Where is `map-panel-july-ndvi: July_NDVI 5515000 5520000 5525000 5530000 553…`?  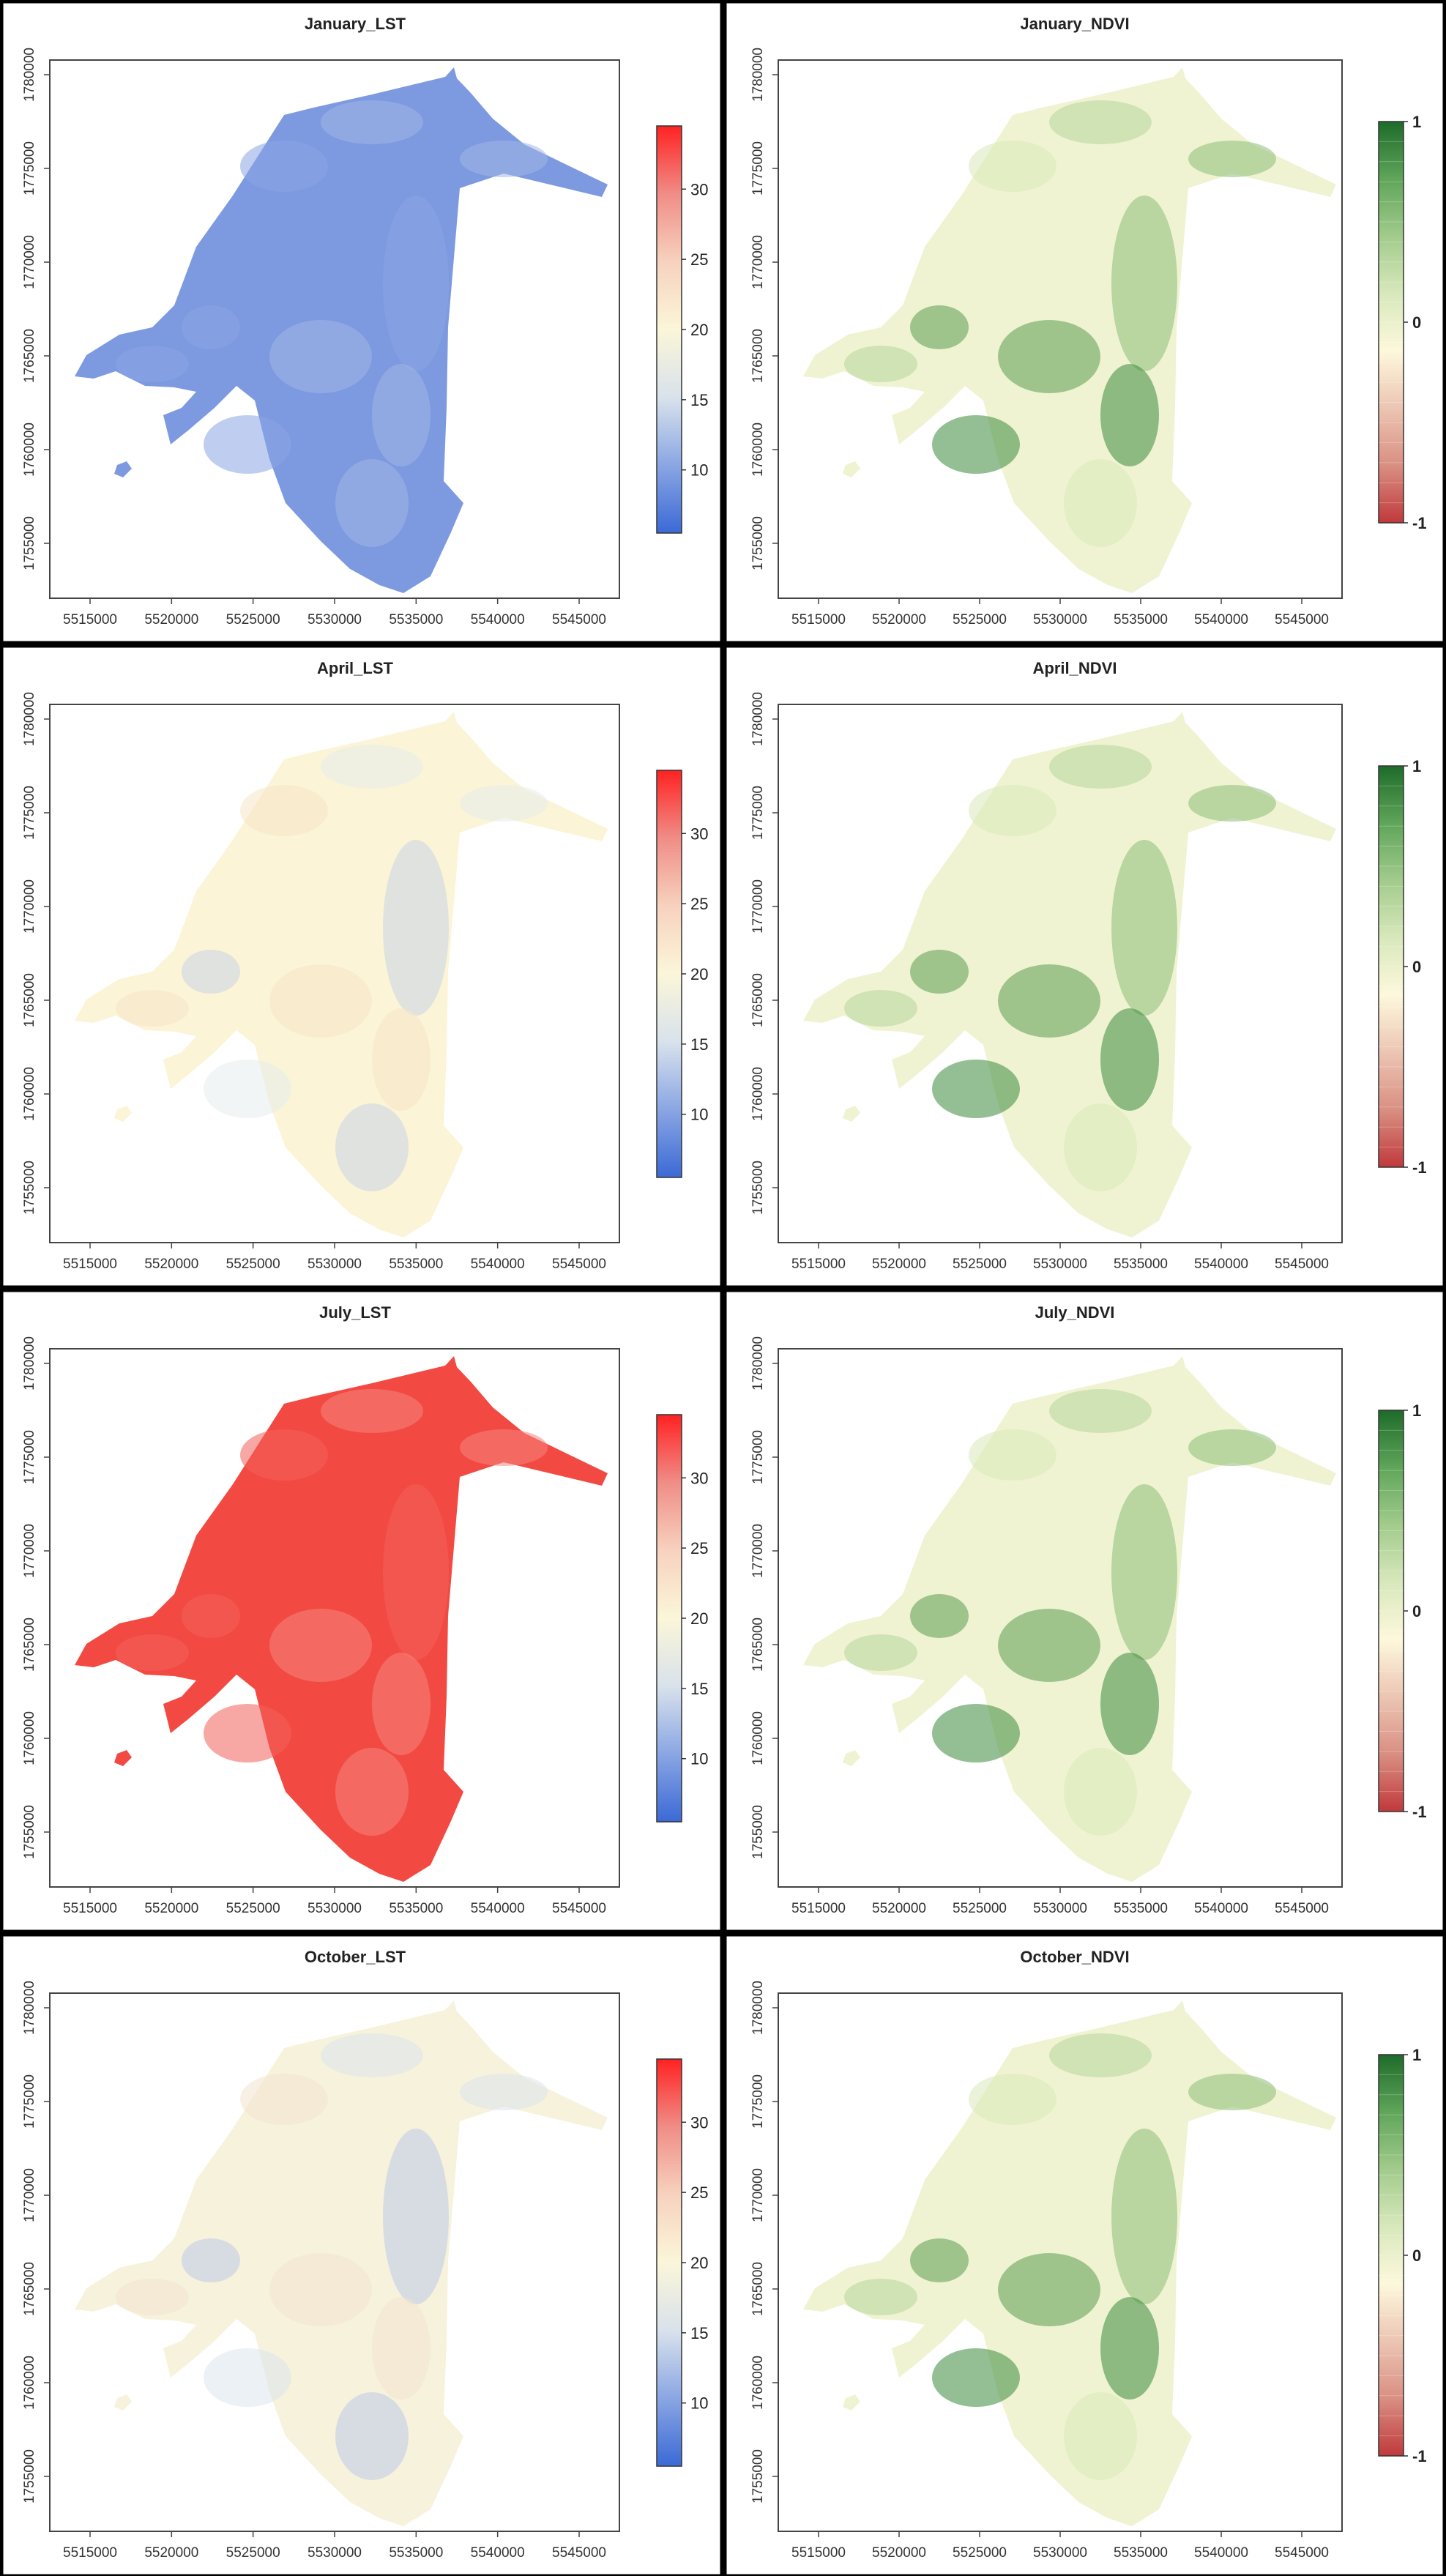
map-panel-july-ndvi: July_NDVI 5515000 5520000 5525000 5530000 553… is located at coordinates (1084, 1611).